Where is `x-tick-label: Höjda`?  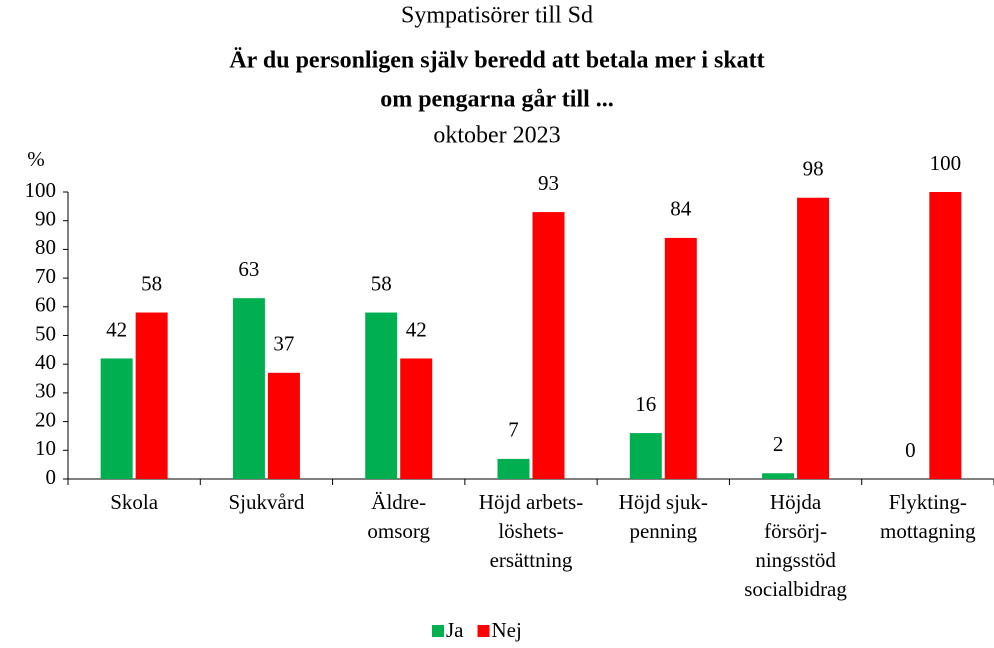 x-tick-label: Höjda is located at coordinates (796, 502).